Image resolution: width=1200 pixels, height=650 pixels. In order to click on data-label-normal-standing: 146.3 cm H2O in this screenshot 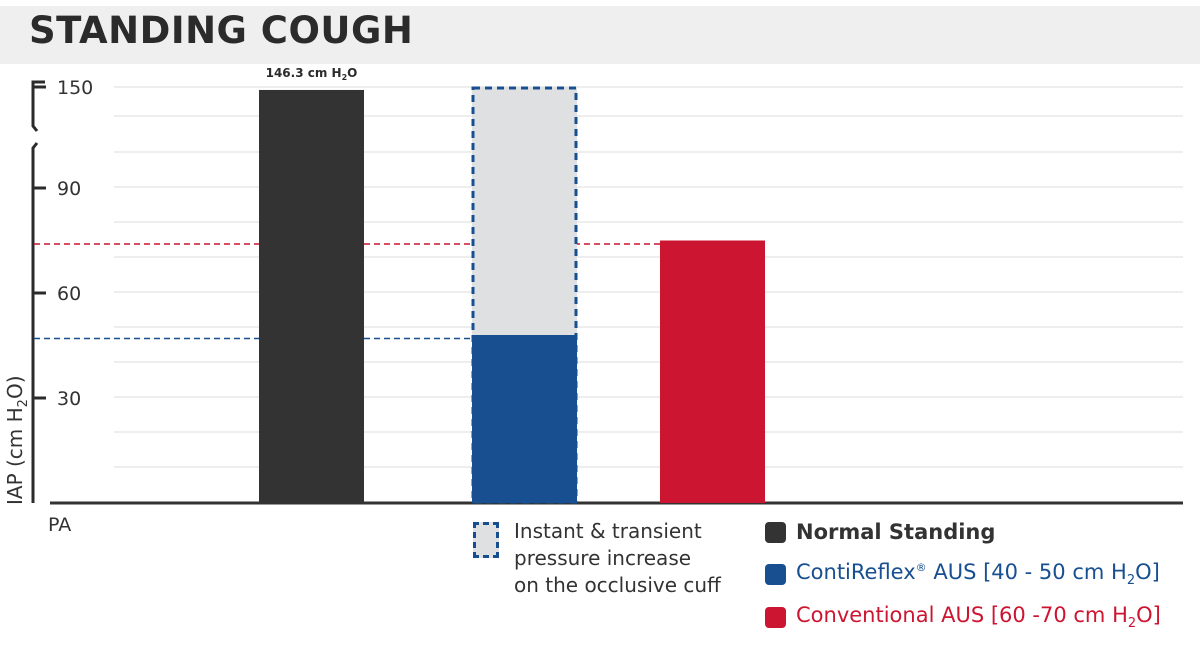, I will do `click(312, 74)`.